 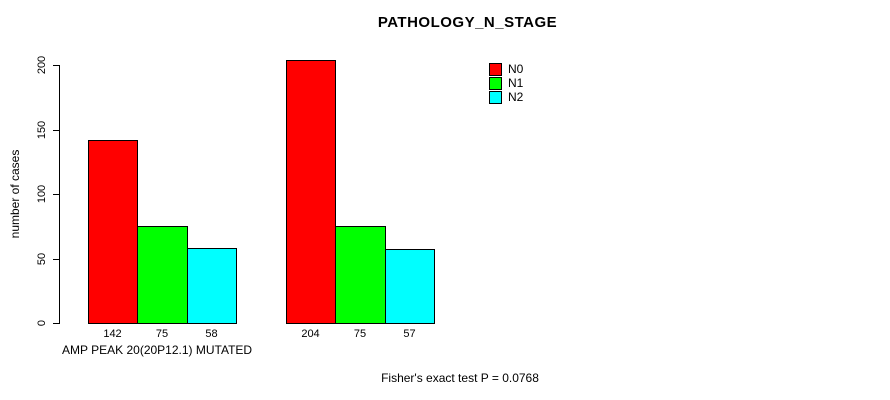 I want to click on legend-label-n0: N0, so click(x=516, y=68).